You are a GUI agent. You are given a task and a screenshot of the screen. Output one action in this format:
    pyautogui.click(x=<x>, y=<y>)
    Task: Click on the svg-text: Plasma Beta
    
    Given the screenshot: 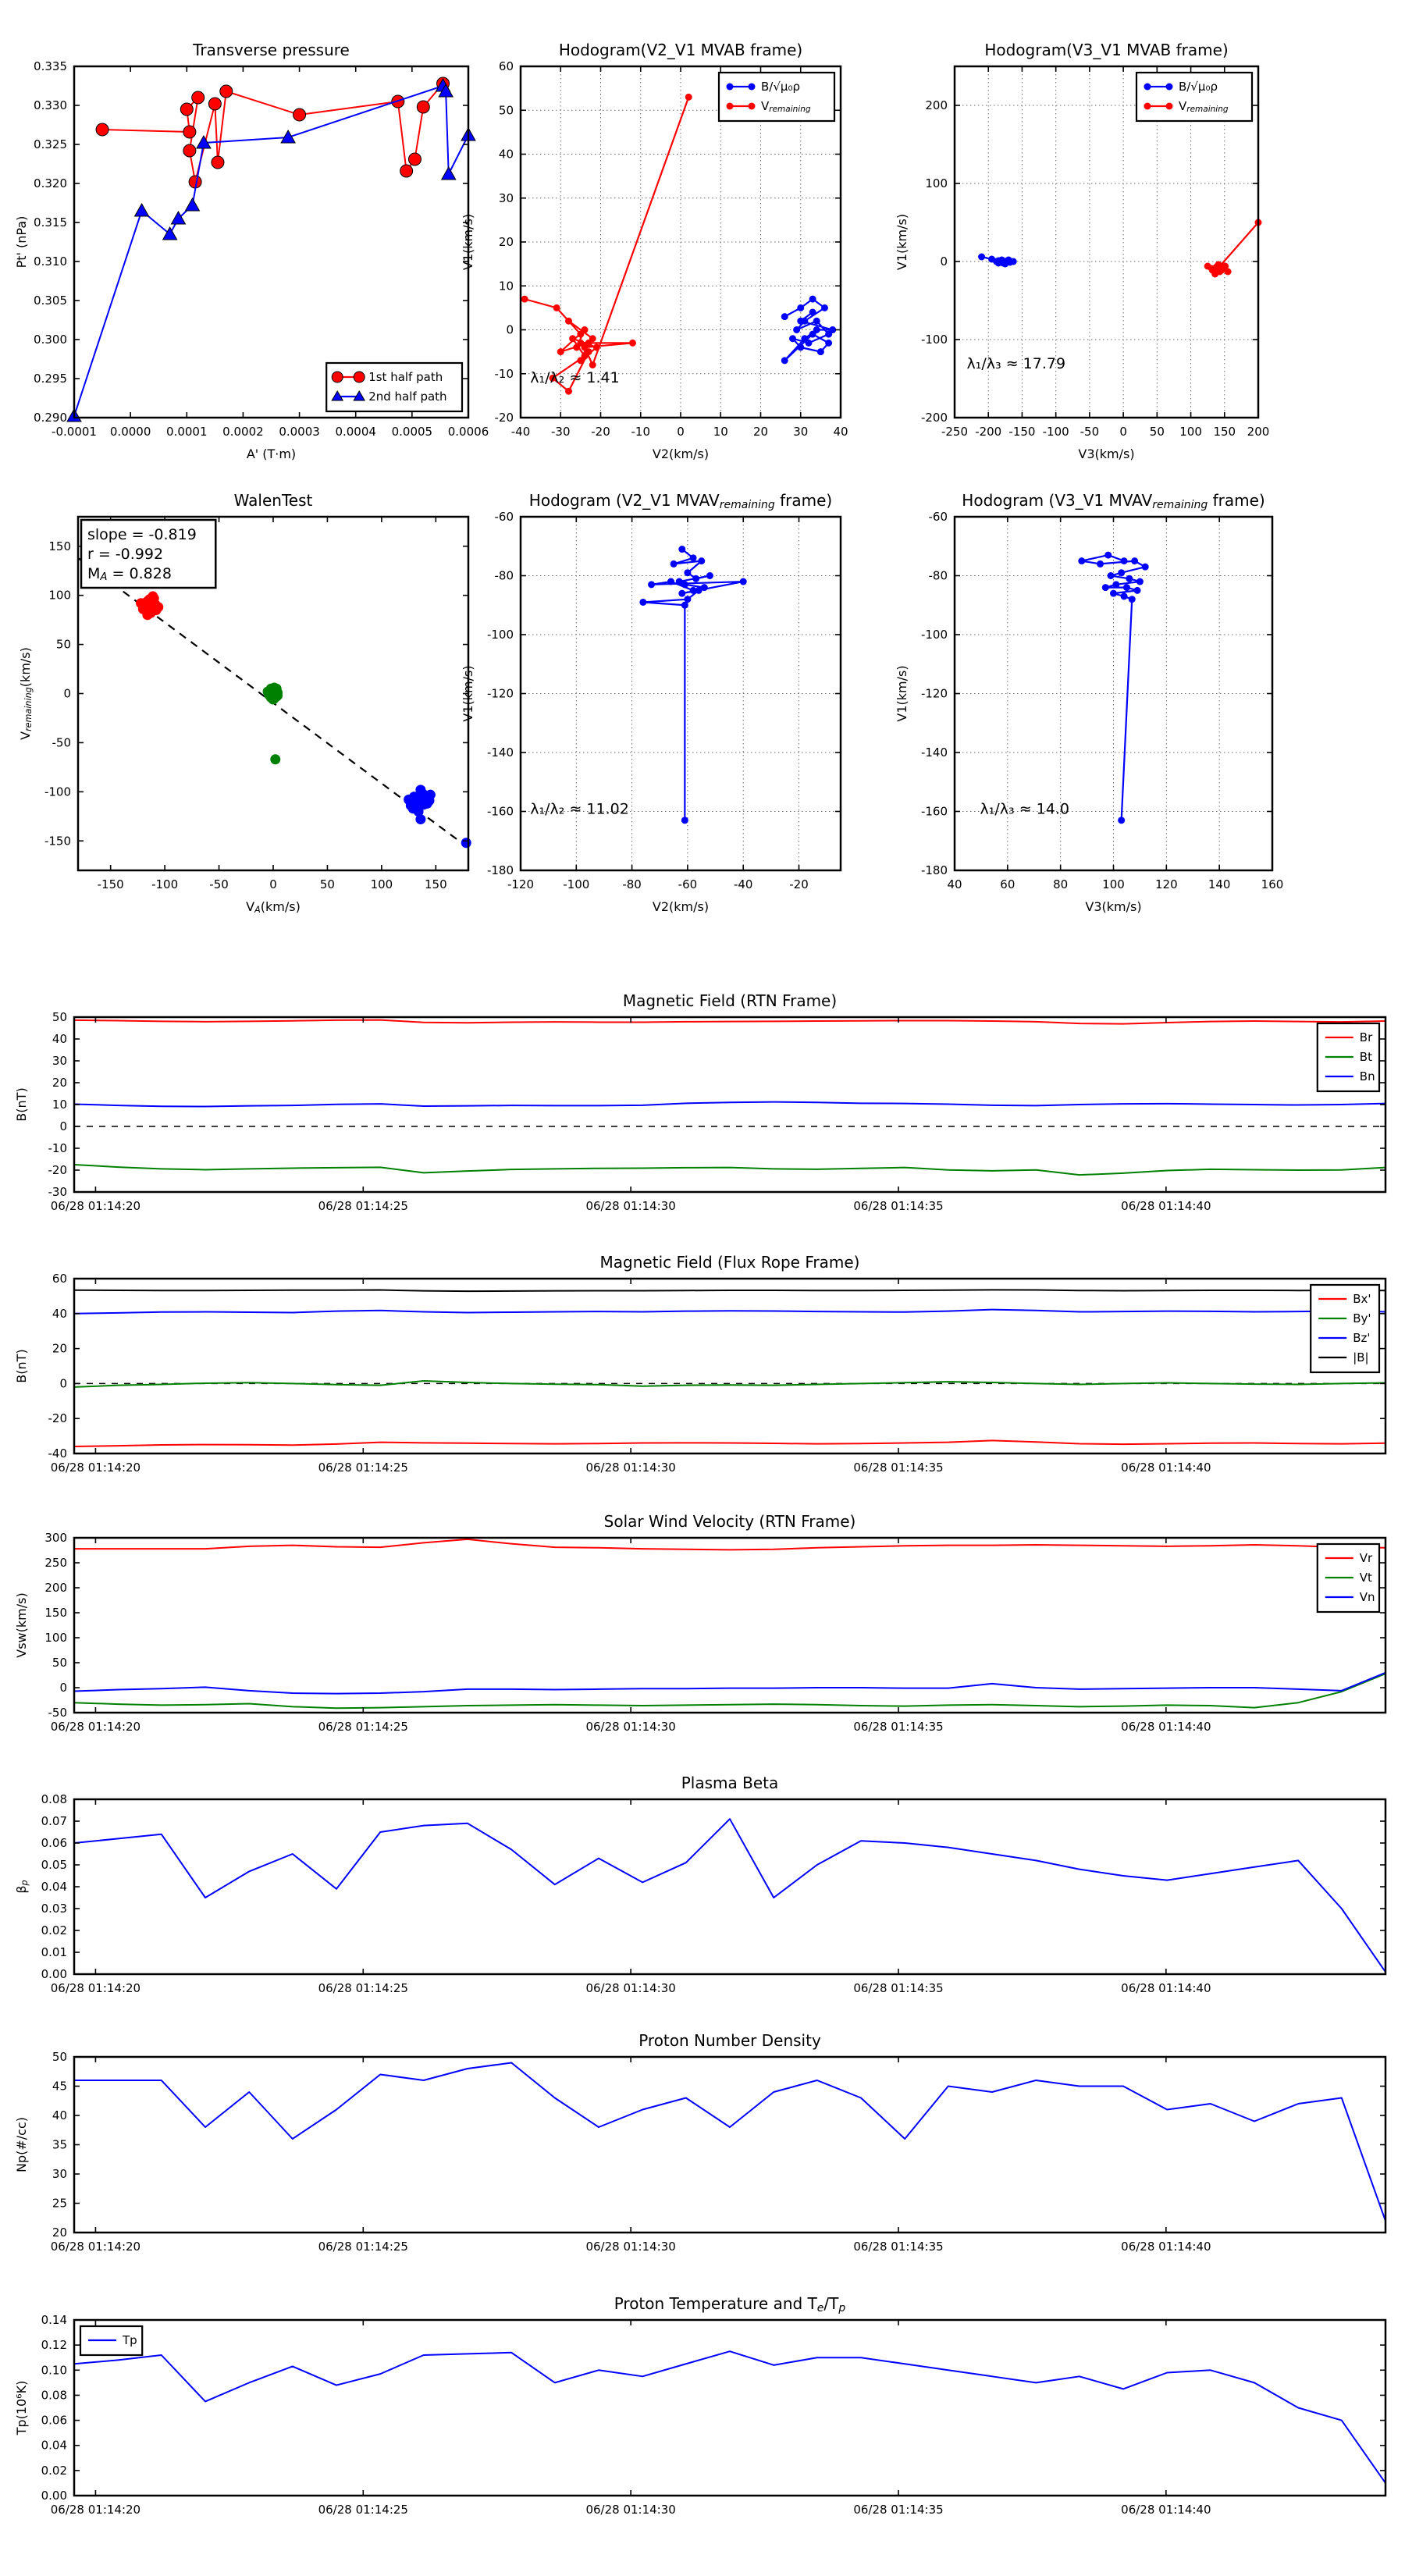 What is the action you would take?
    pyautogui.click(x=730, y=1783)
    